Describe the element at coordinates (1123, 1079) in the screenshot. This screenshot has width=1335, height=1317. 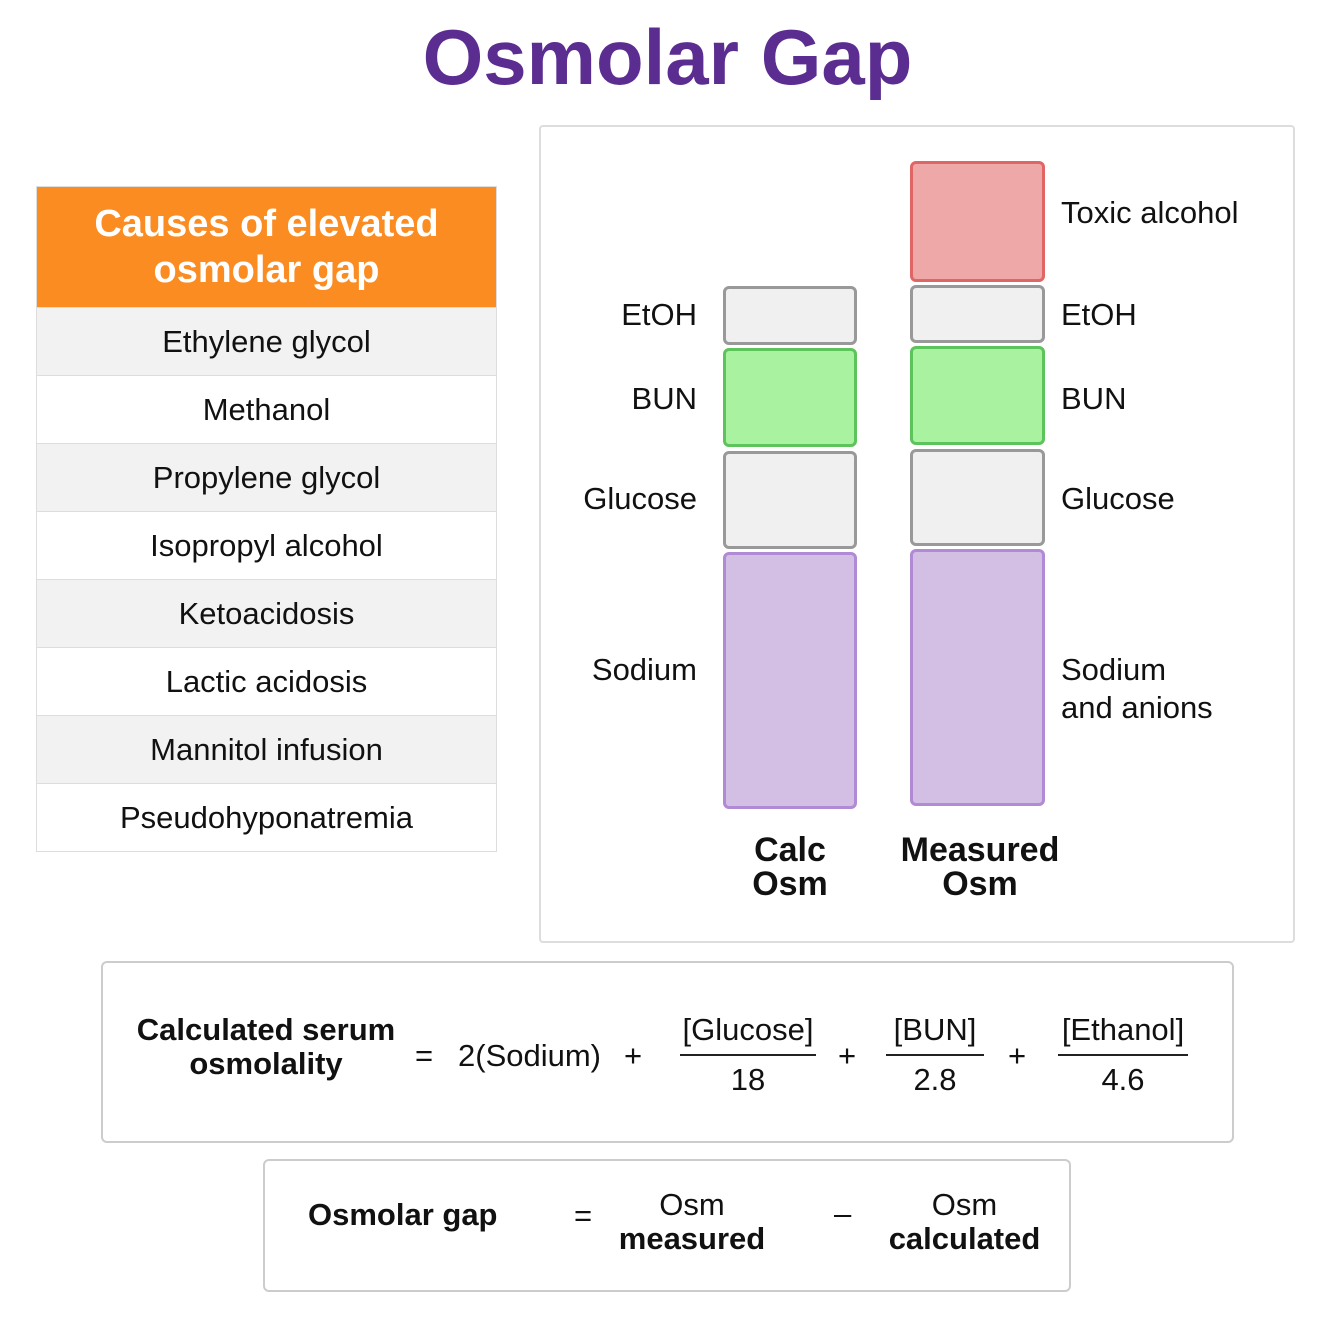
I see `ethanol-denominator: 4.6` at that location.